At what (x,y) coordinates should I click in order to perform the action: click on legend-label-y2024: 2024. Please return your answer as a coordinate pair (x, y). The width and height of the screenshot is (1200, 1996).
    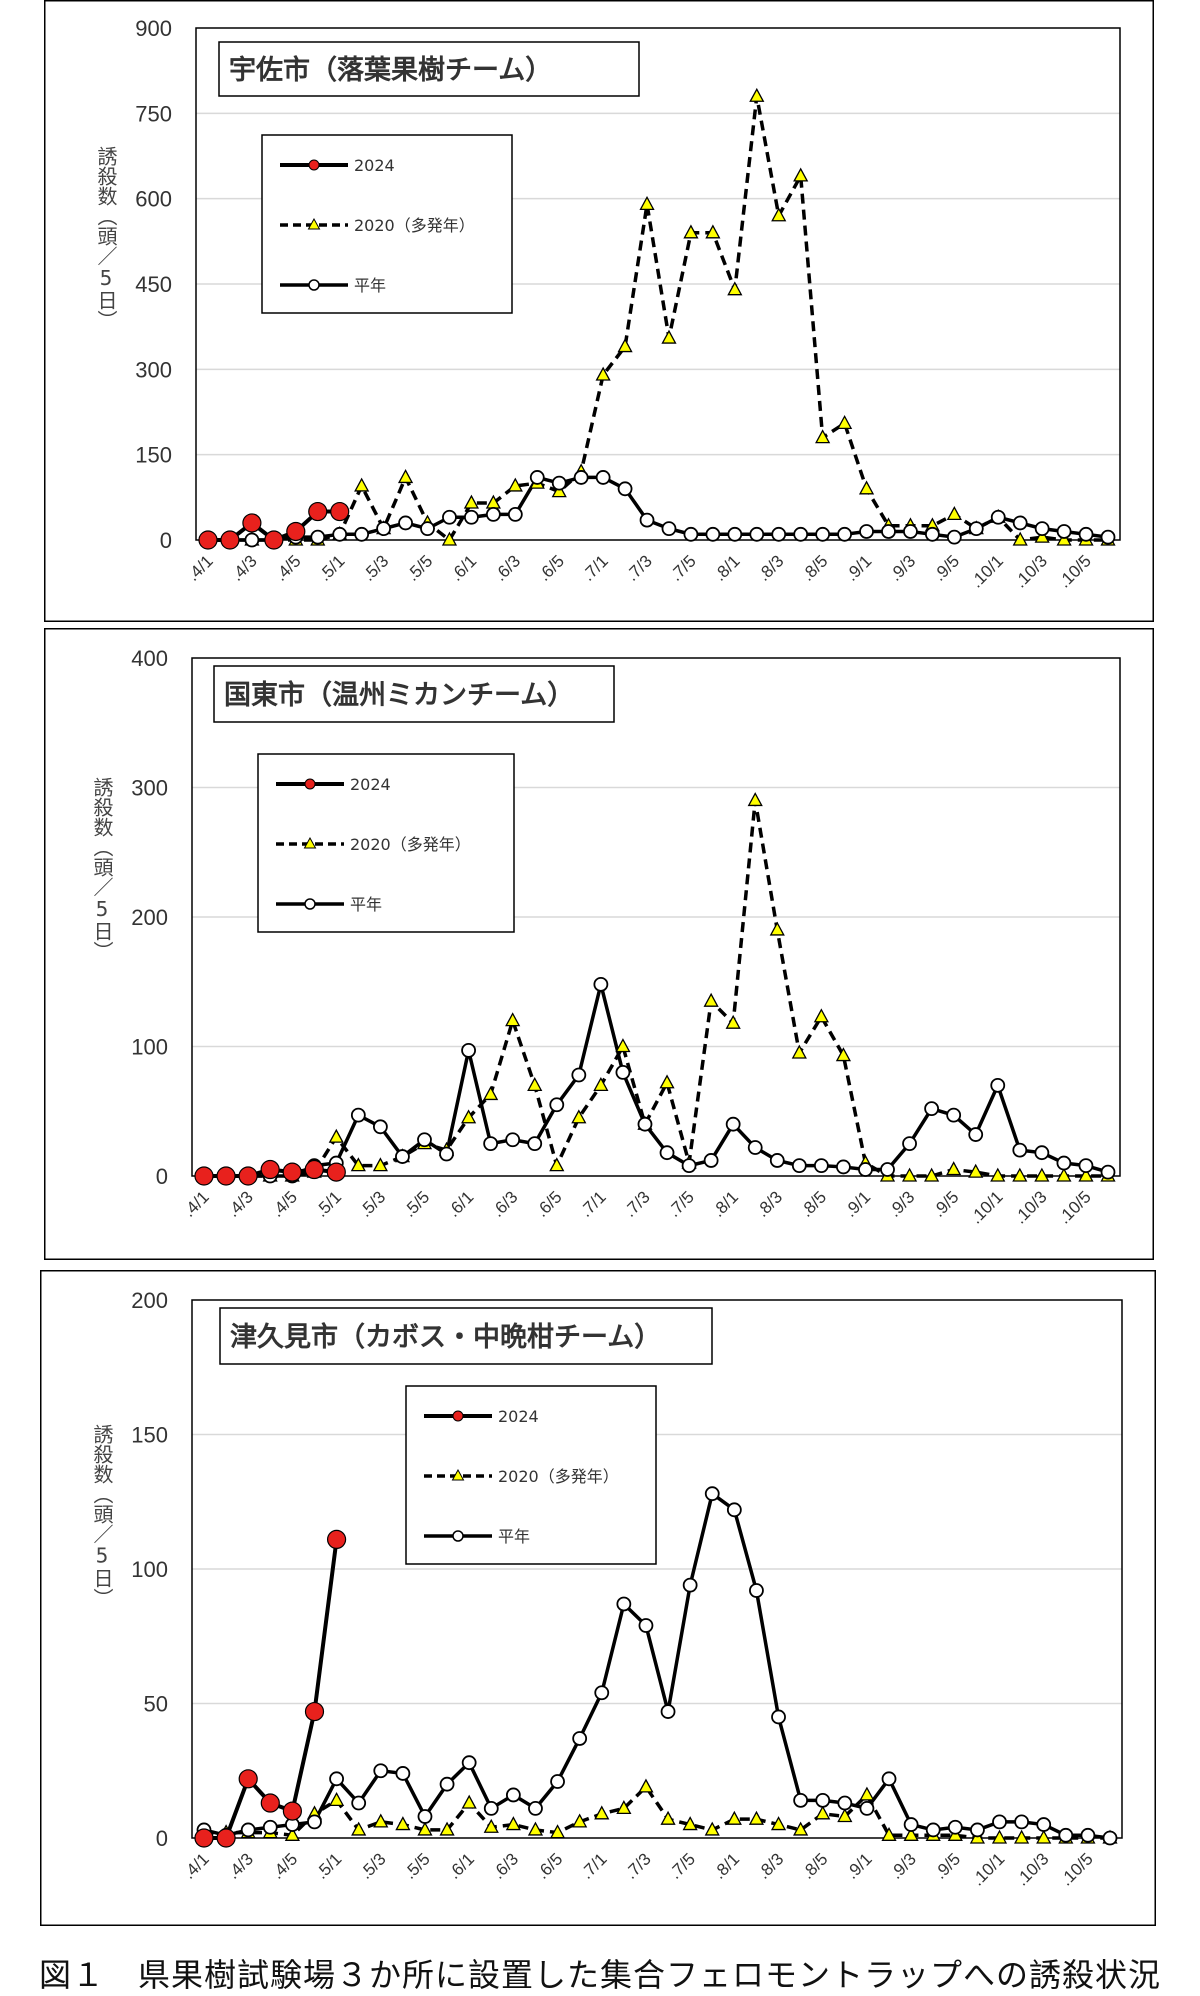
    Looking at the image, I should click on (370, 784).